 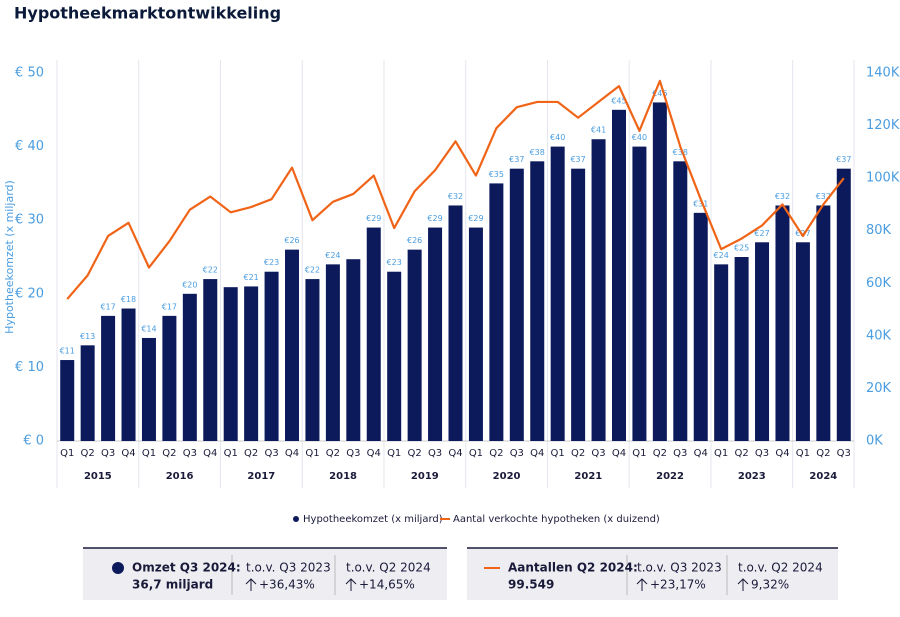 I want to click on y2-tick-label: 60K, so click(x=879, y=283).